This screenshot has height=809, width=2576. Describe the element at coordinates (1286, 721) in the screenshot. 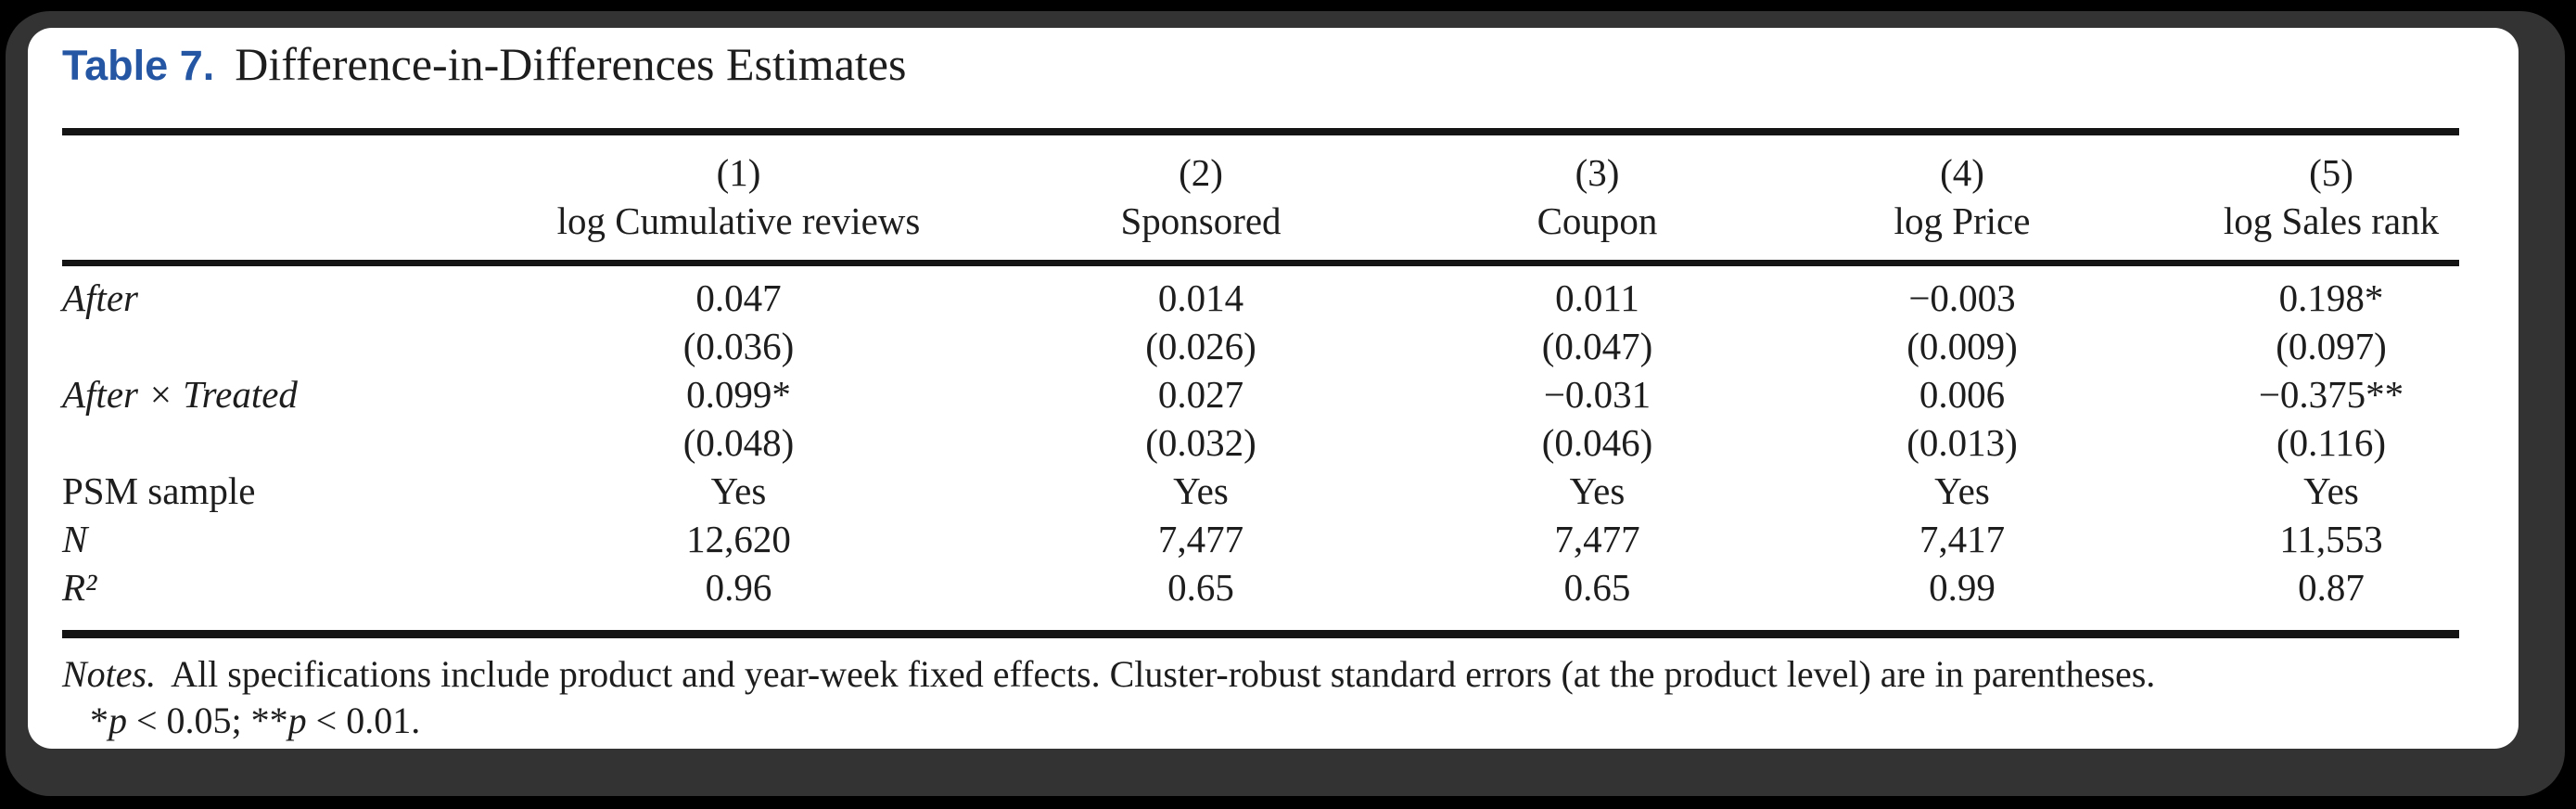

I see `significance-line: *p < 0.05; **p < 0.01.` at that location.